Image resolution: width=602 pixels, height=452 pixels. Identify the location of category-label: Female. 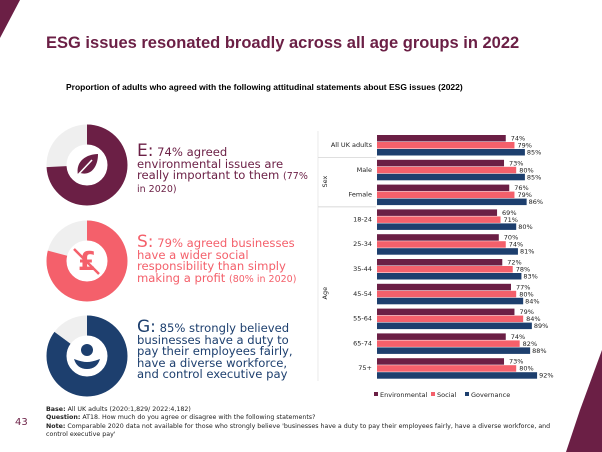
(360, 195).